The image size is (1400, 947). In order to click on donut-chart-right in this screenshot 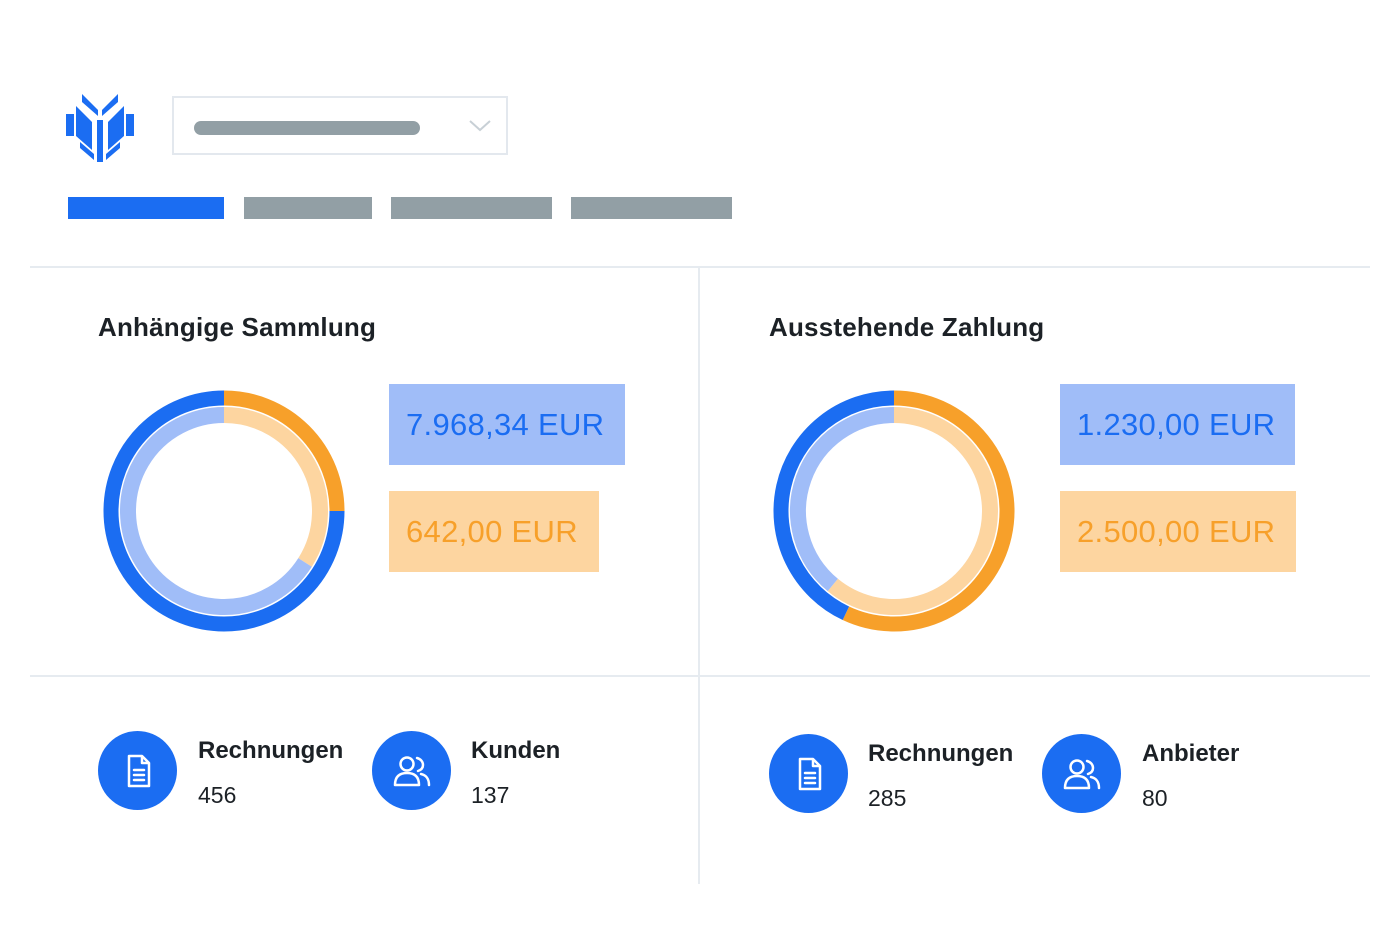, I will do `click(894, 511)`.